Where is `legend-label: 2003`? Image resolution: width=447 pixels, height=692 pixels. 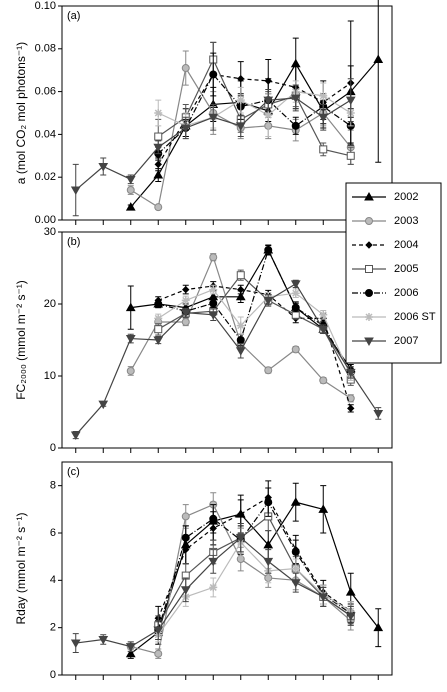 legend-label: 2003 is located at coordinates (406, 221).